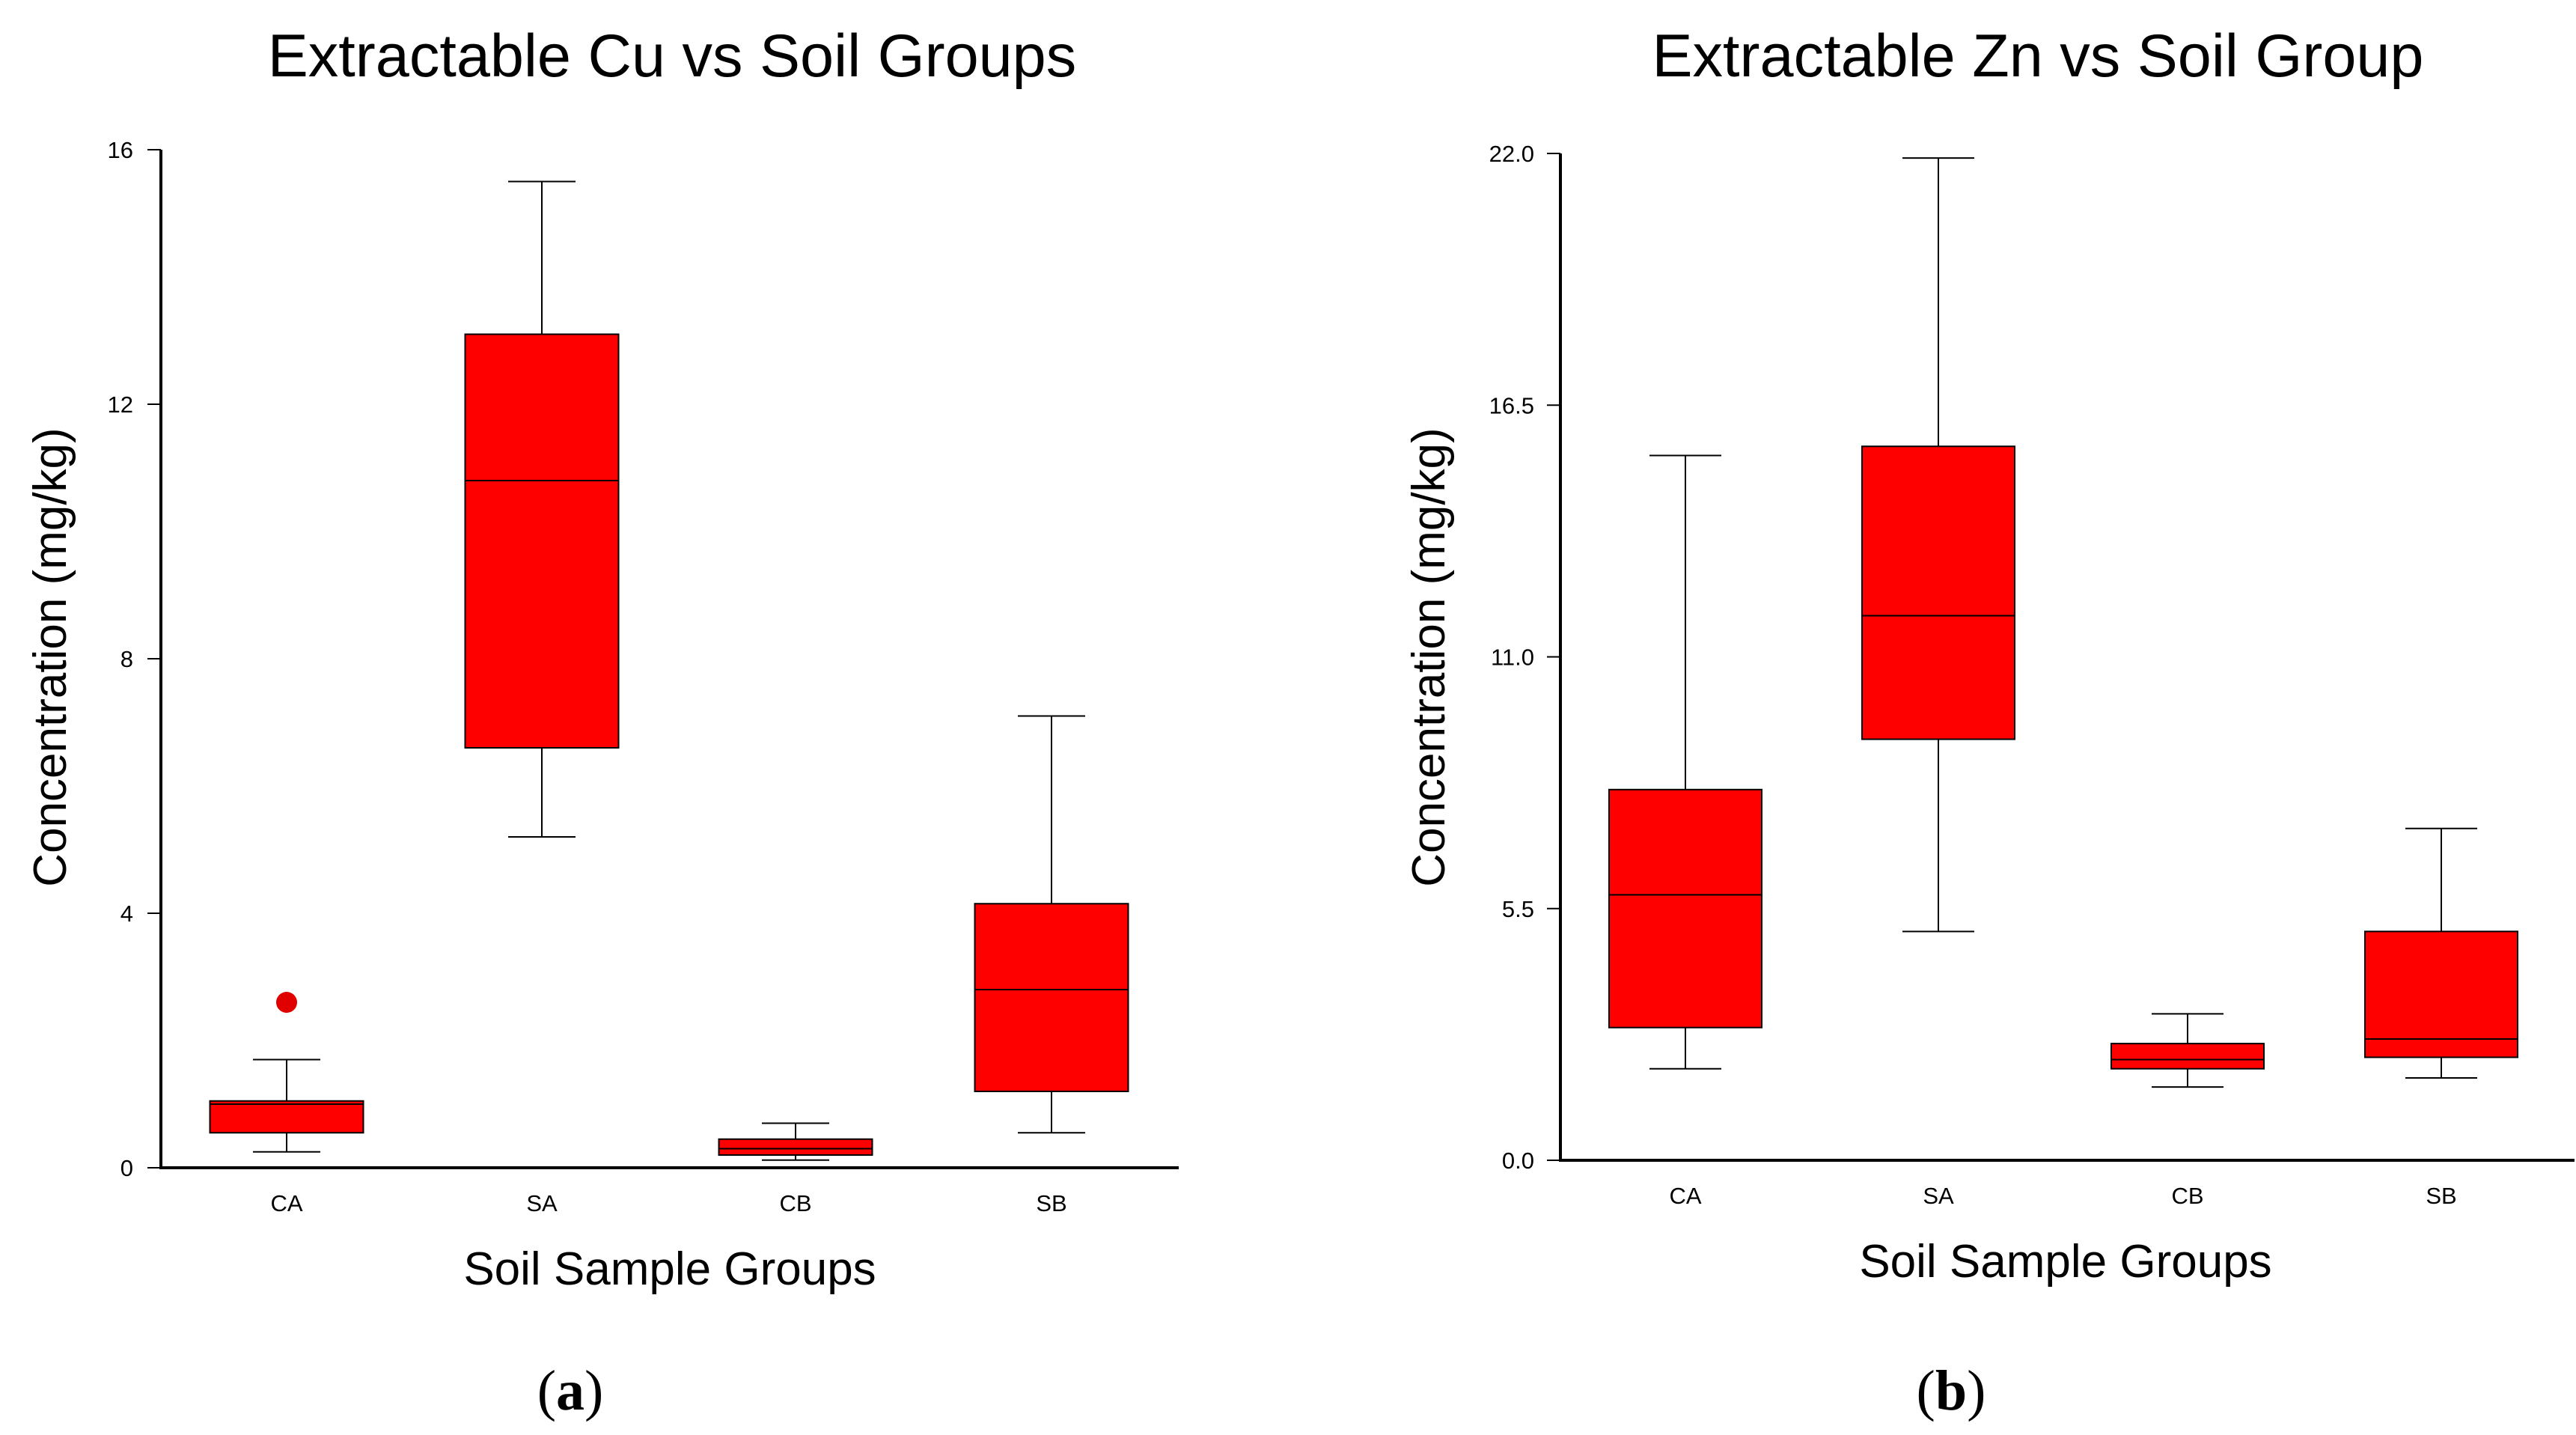 Image resolution: width=2576 pixels, height=1435 pixels. I want to click on y-axis-ticks: 0.0 5.5 11.0 16.5 22.0, so click(1524, 657).